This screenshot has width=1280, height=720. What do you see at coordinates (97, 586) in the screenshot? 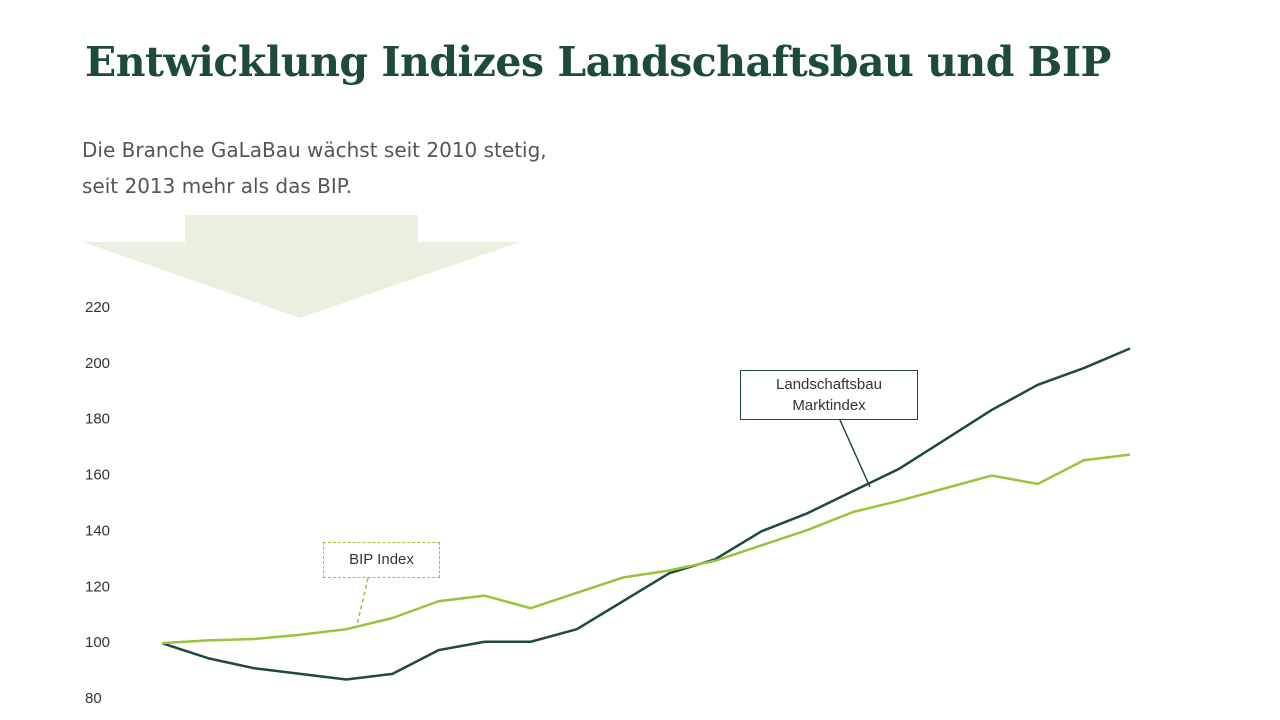
I see `y-tick-label: 120` at bounding box center [97, 586].